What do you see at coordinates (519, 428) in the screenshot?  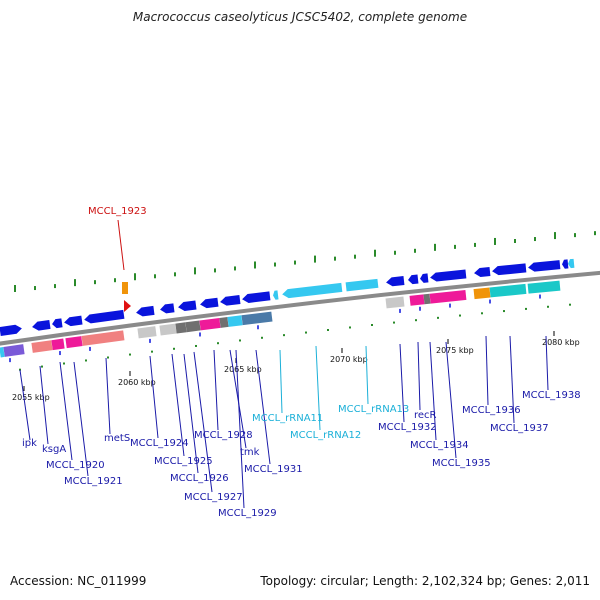 I see `gene-label: MCCL_1937` at bounding box center [519, 428].